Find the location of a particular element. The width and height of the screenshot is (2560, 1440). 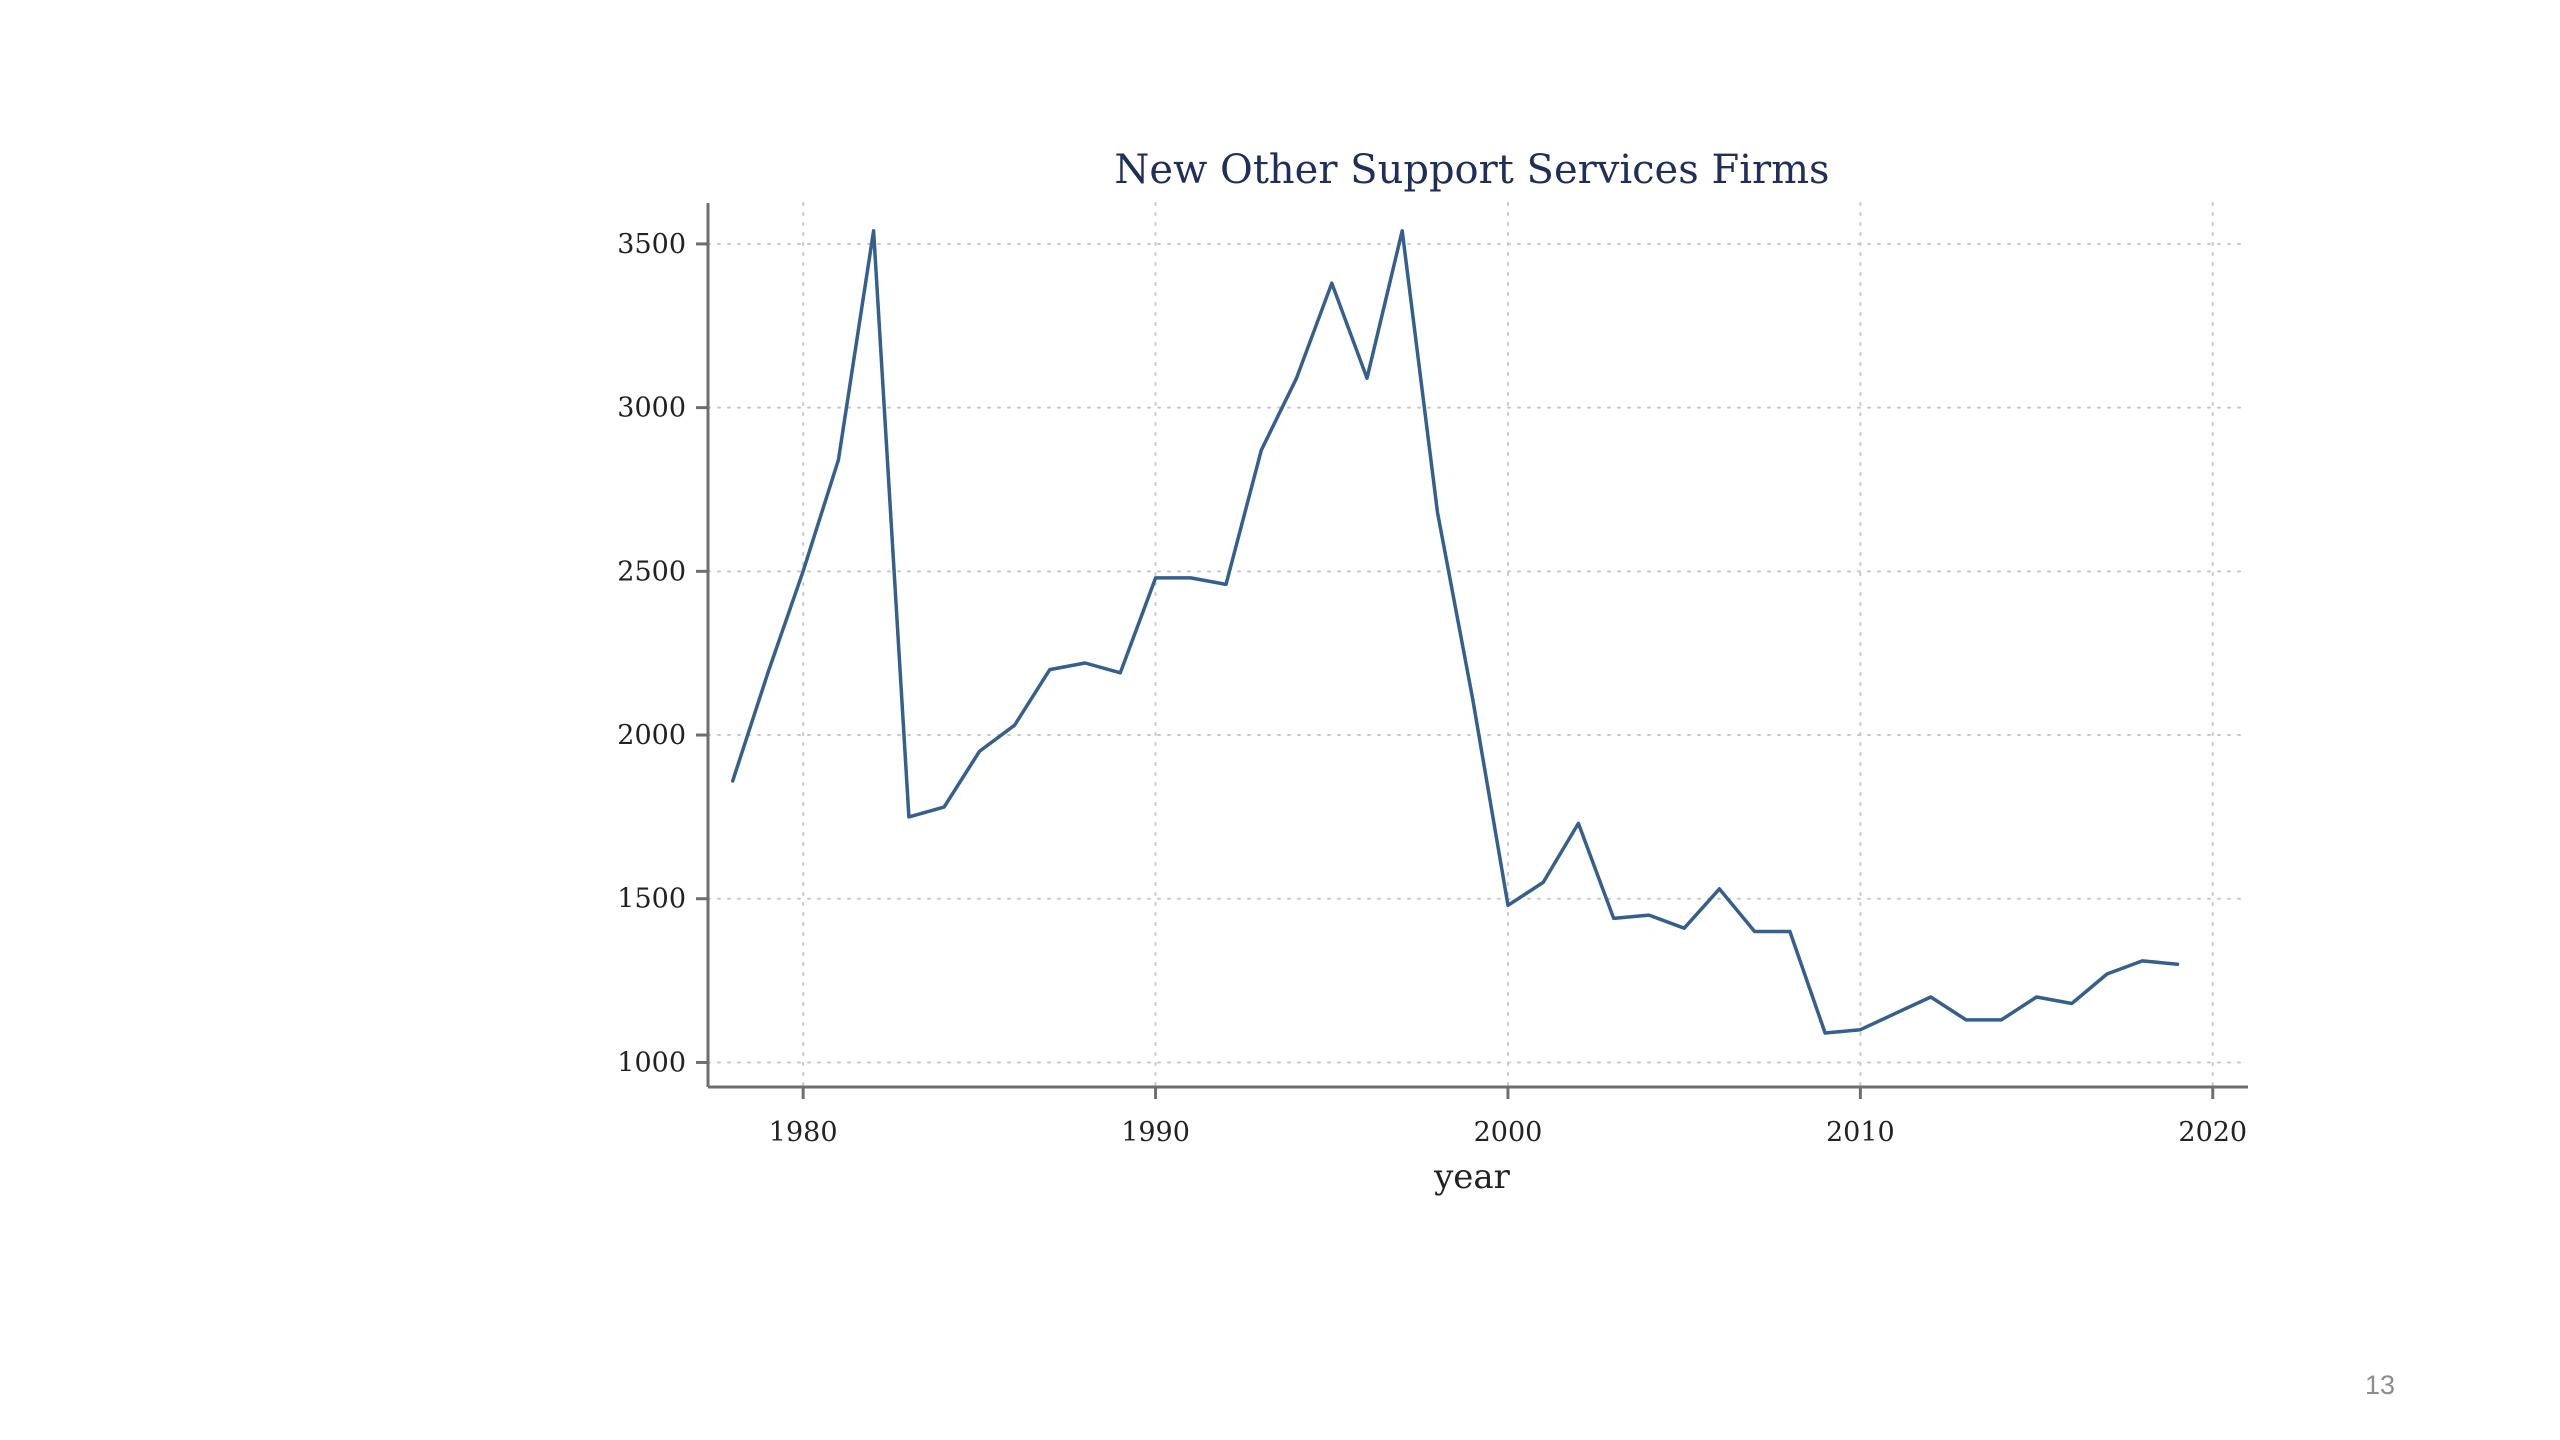

x-tick-label: 1990 is located at coordinates (1155, 1132).